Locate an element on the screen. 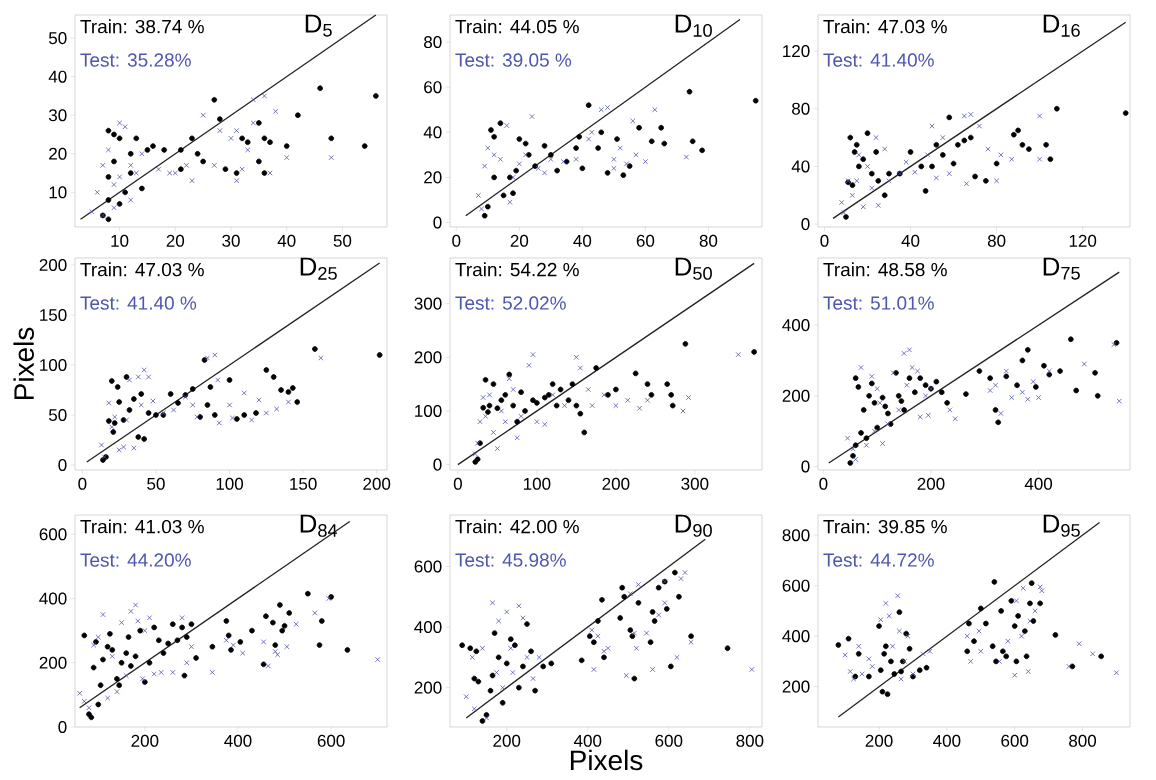  text: Train: 44.05 % is located at coordinates (517, 26).